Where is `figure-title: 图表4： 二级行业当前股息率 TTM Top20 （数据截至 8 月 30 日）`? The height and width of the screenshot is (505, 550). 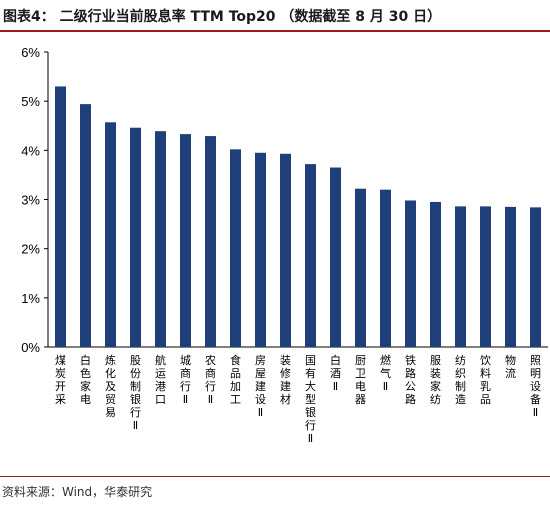 figure-title: 图表4： 二级行业当前股息率 TTM Top20 （数据截至 8 月 30 日） is located at coordinates (222, 17).